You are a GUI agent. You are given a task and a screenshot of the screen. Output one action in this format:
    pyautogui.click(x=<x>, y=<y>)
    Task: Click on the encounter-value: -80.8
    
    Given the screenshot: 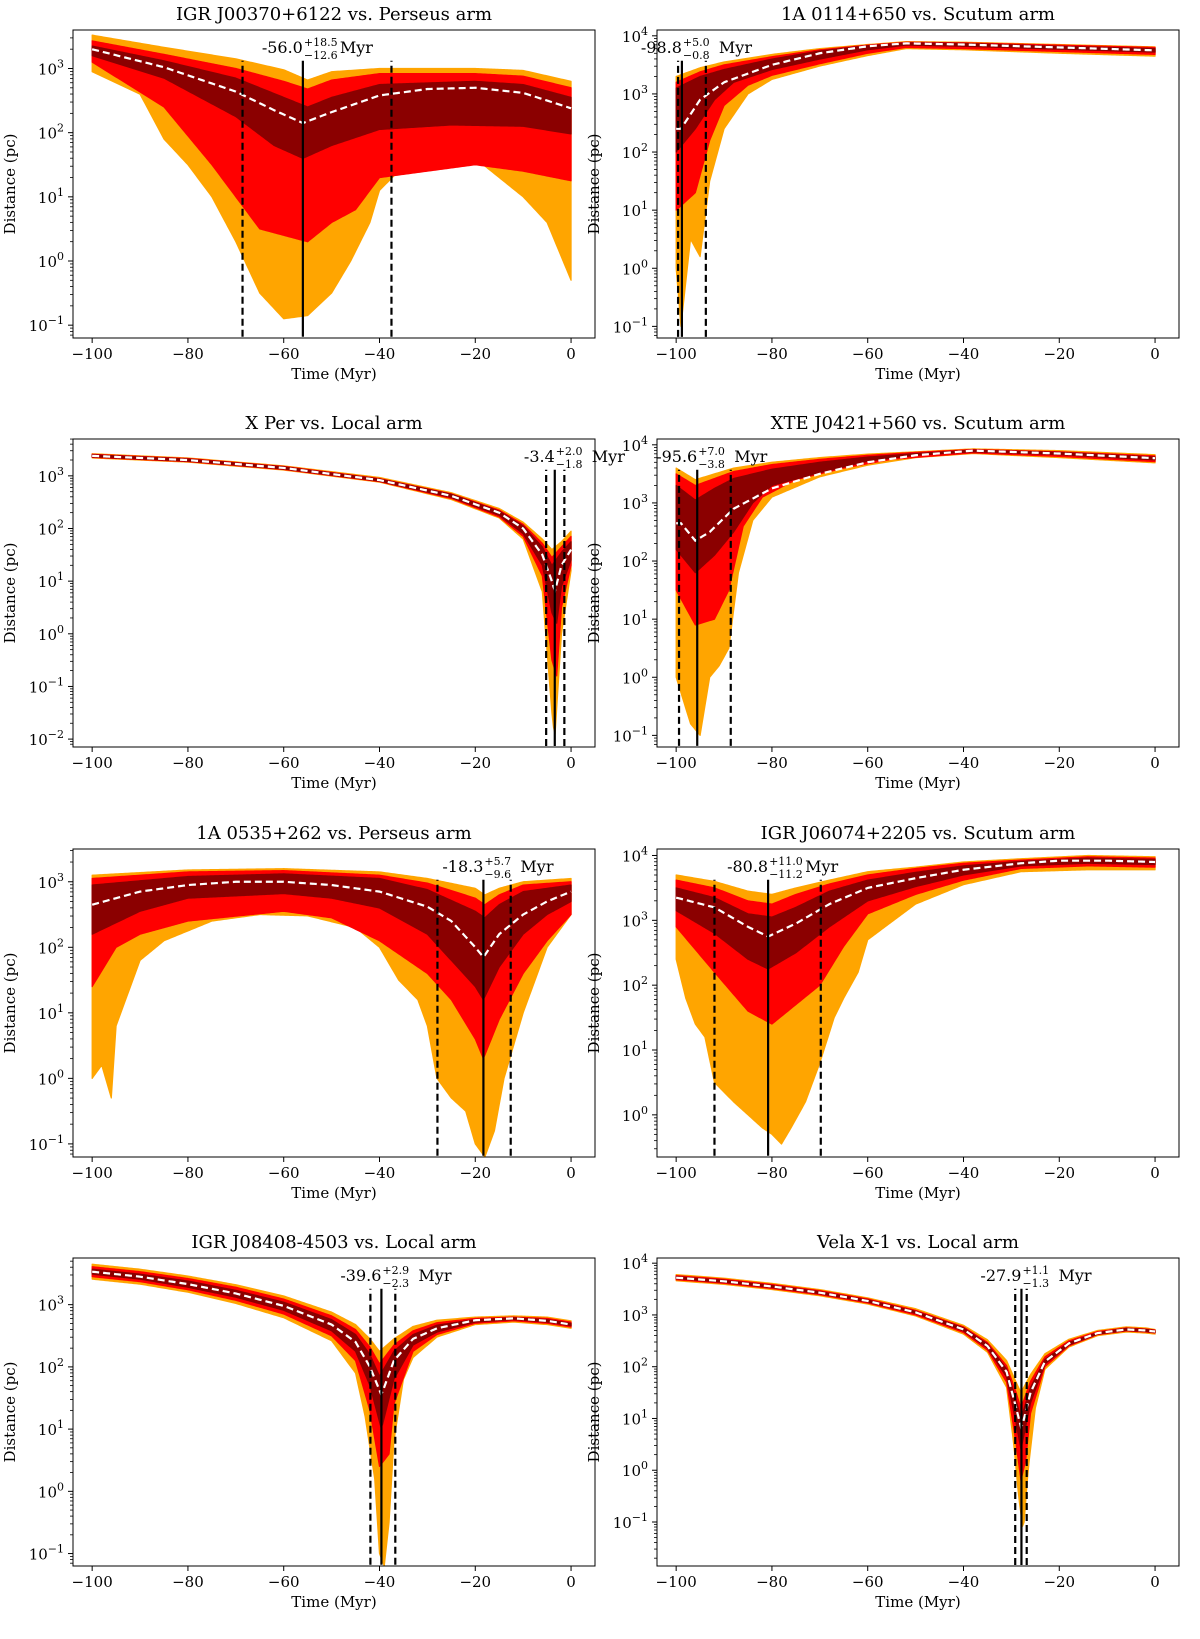 What is the action you would take?
    pyautogui.click(x=747, y=866)
    